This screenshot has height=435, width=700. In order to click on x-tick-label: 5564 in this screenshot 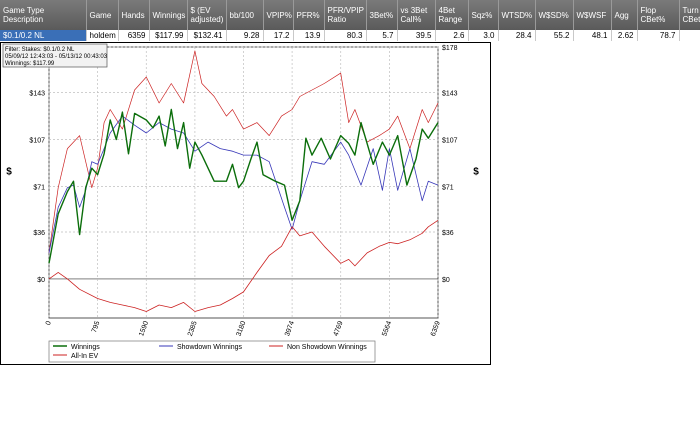, I will do `click(387, 328)`.